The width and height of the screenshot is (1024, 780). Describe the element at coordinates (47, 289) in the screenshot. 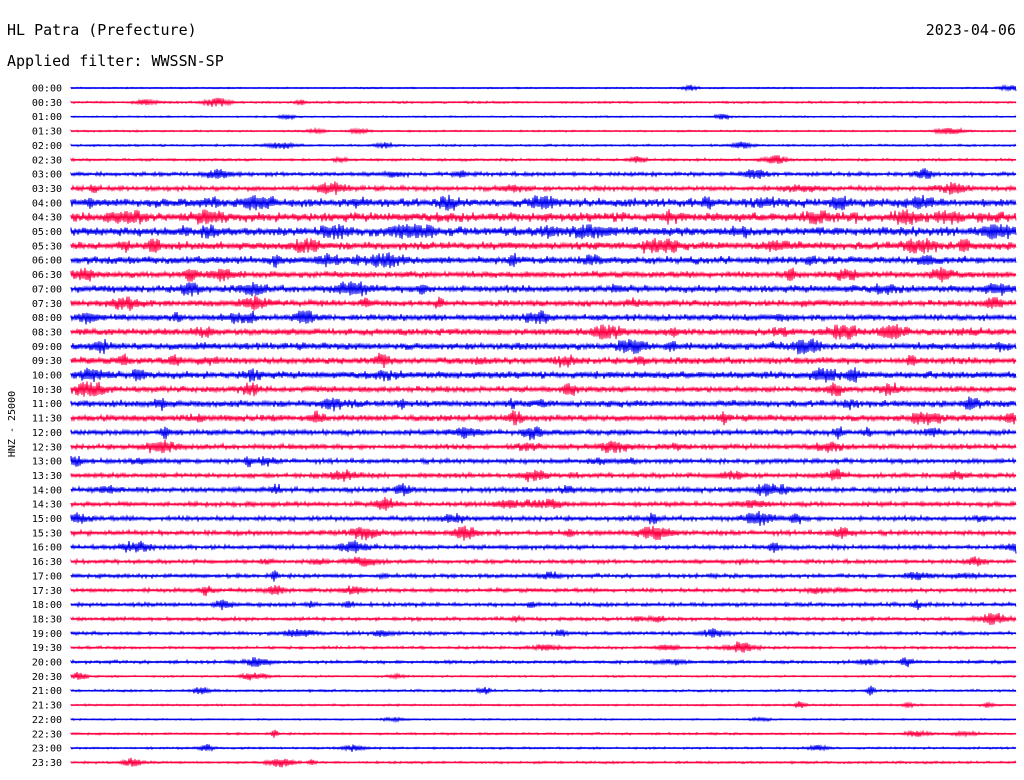

I see `time-label-0700: 07:00` at that location.